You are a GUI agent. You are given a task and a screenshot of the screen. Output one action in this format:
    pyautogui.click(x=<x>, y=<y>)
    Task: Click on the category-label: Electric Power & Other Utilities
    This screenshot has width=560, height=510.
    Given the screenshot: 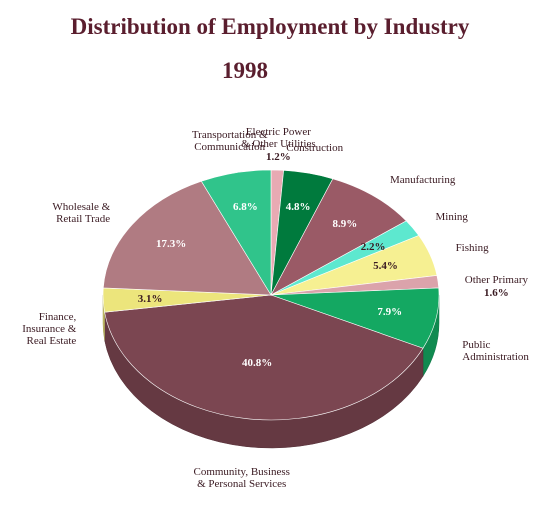 What is the action you would take?
    pyautogui.click(x=278, y=138)
    